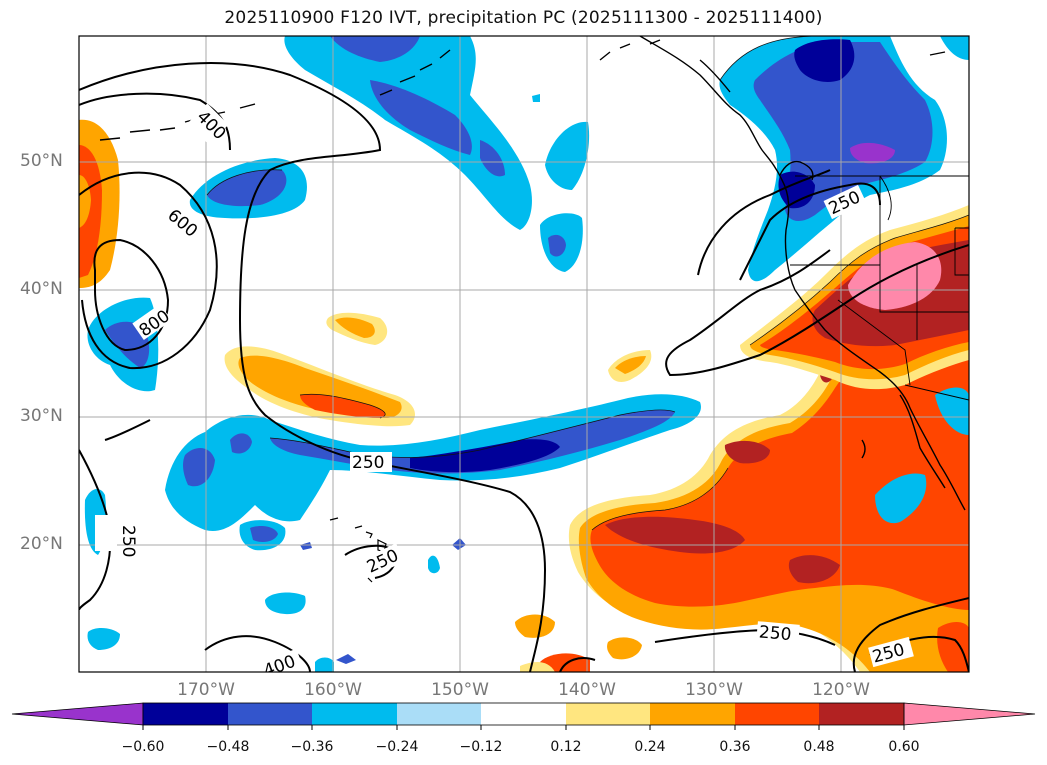 This screenshot has height=765, width=1047. What do you see at coordinates (587, 690) in the screenshot?
I see `lon-label-140w: 140°W` at bounding box center [587, 690].